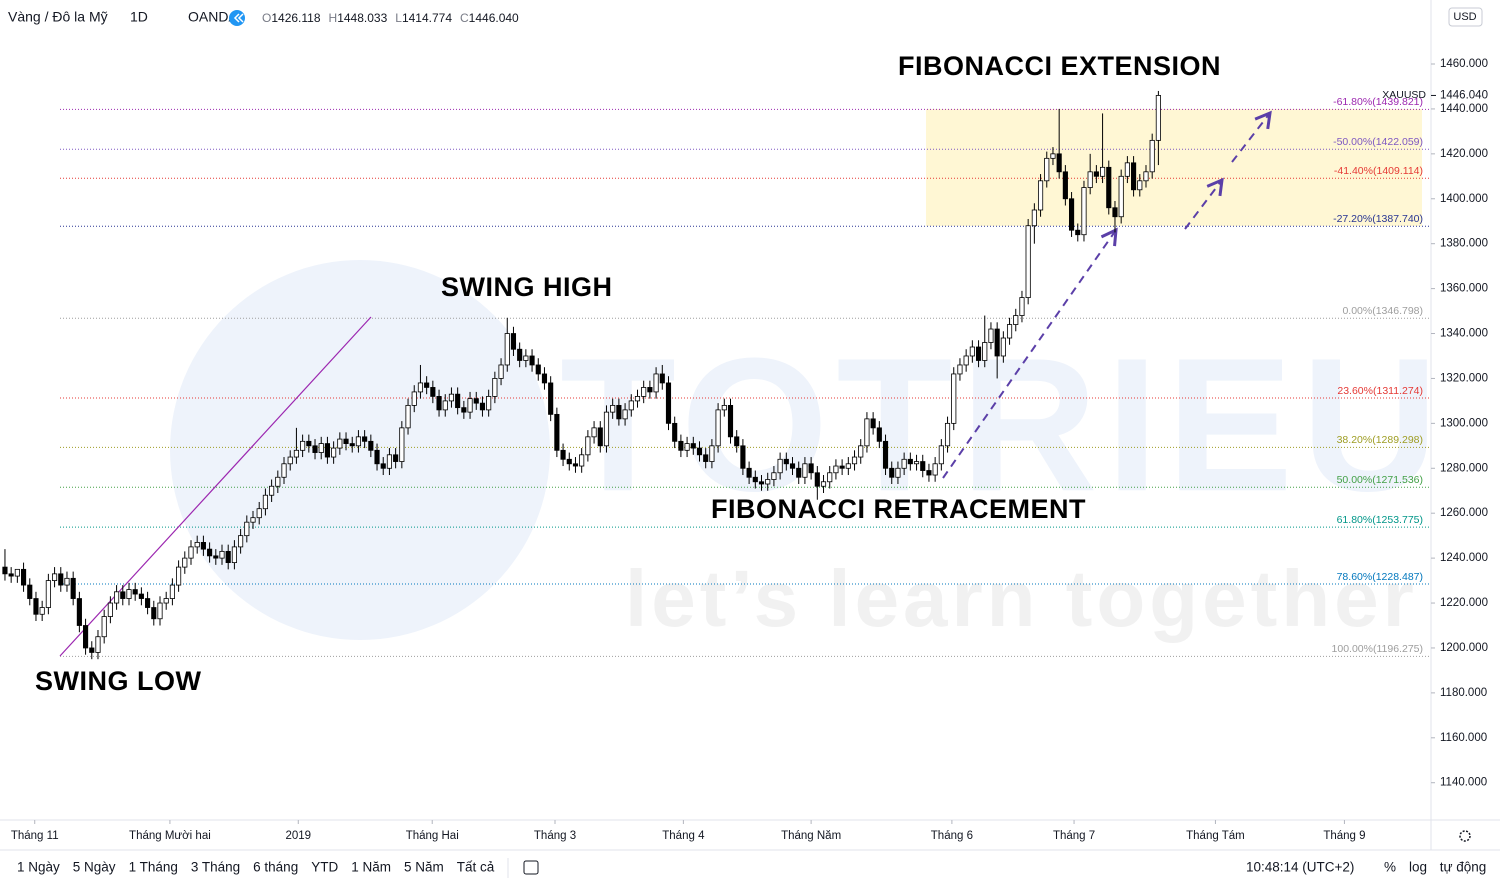 The width and height of the screenshot is (1500, 887). I want to click on range-button: 5 Năm, so click(424, 867).